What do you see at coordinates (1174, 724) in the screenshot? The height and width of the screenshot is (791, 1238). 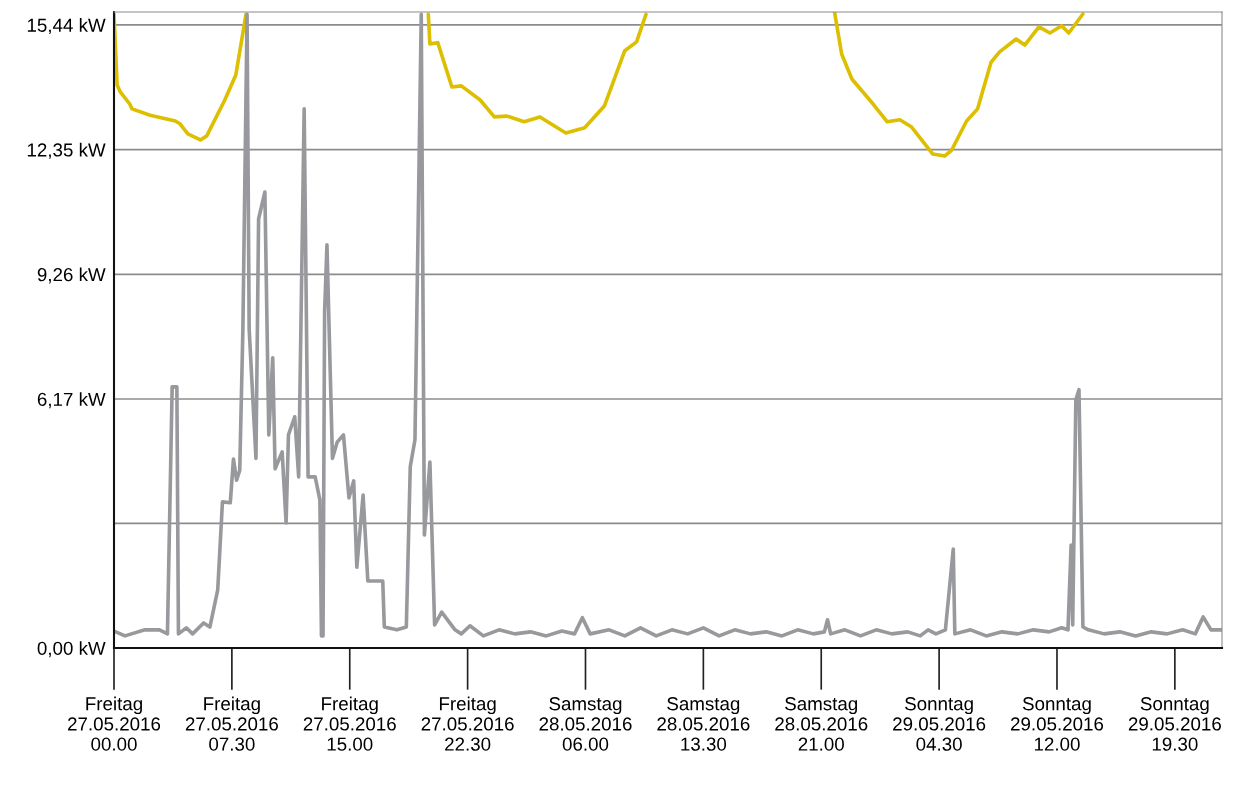 I see `x-tick-label: Sonntag 29.05.2016 19.30` at bounding box center [1174, 724].